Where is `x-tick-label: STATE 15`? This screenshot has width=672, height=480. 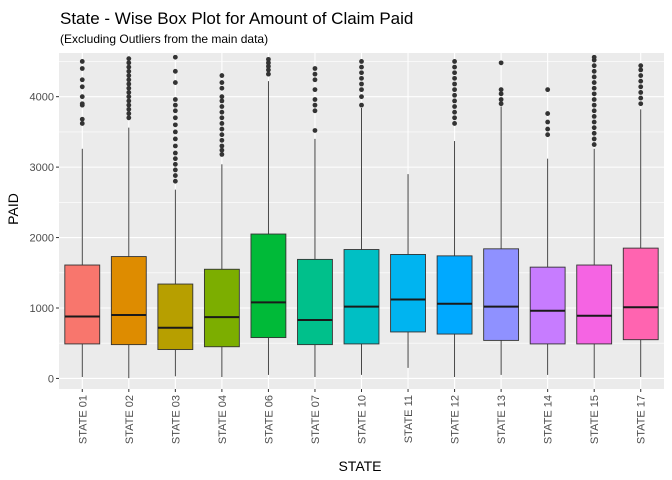 x-tick-label: STATE 15 is located at coordinates (595, 419).